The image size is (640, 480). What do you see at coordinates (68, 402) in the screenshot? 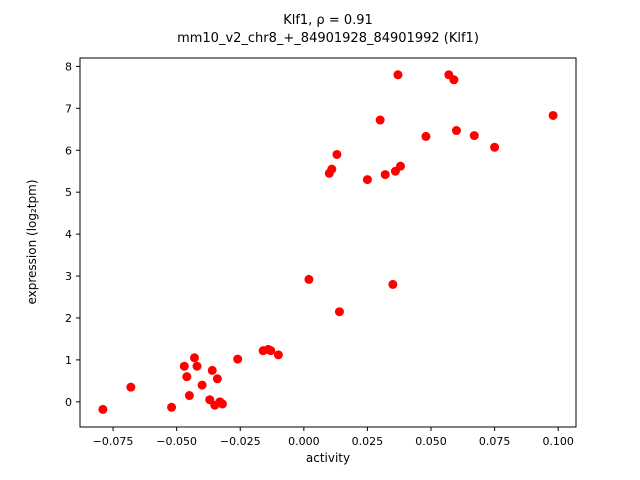
I see `y-tick-label: 0` at bounding box center [68, 402].